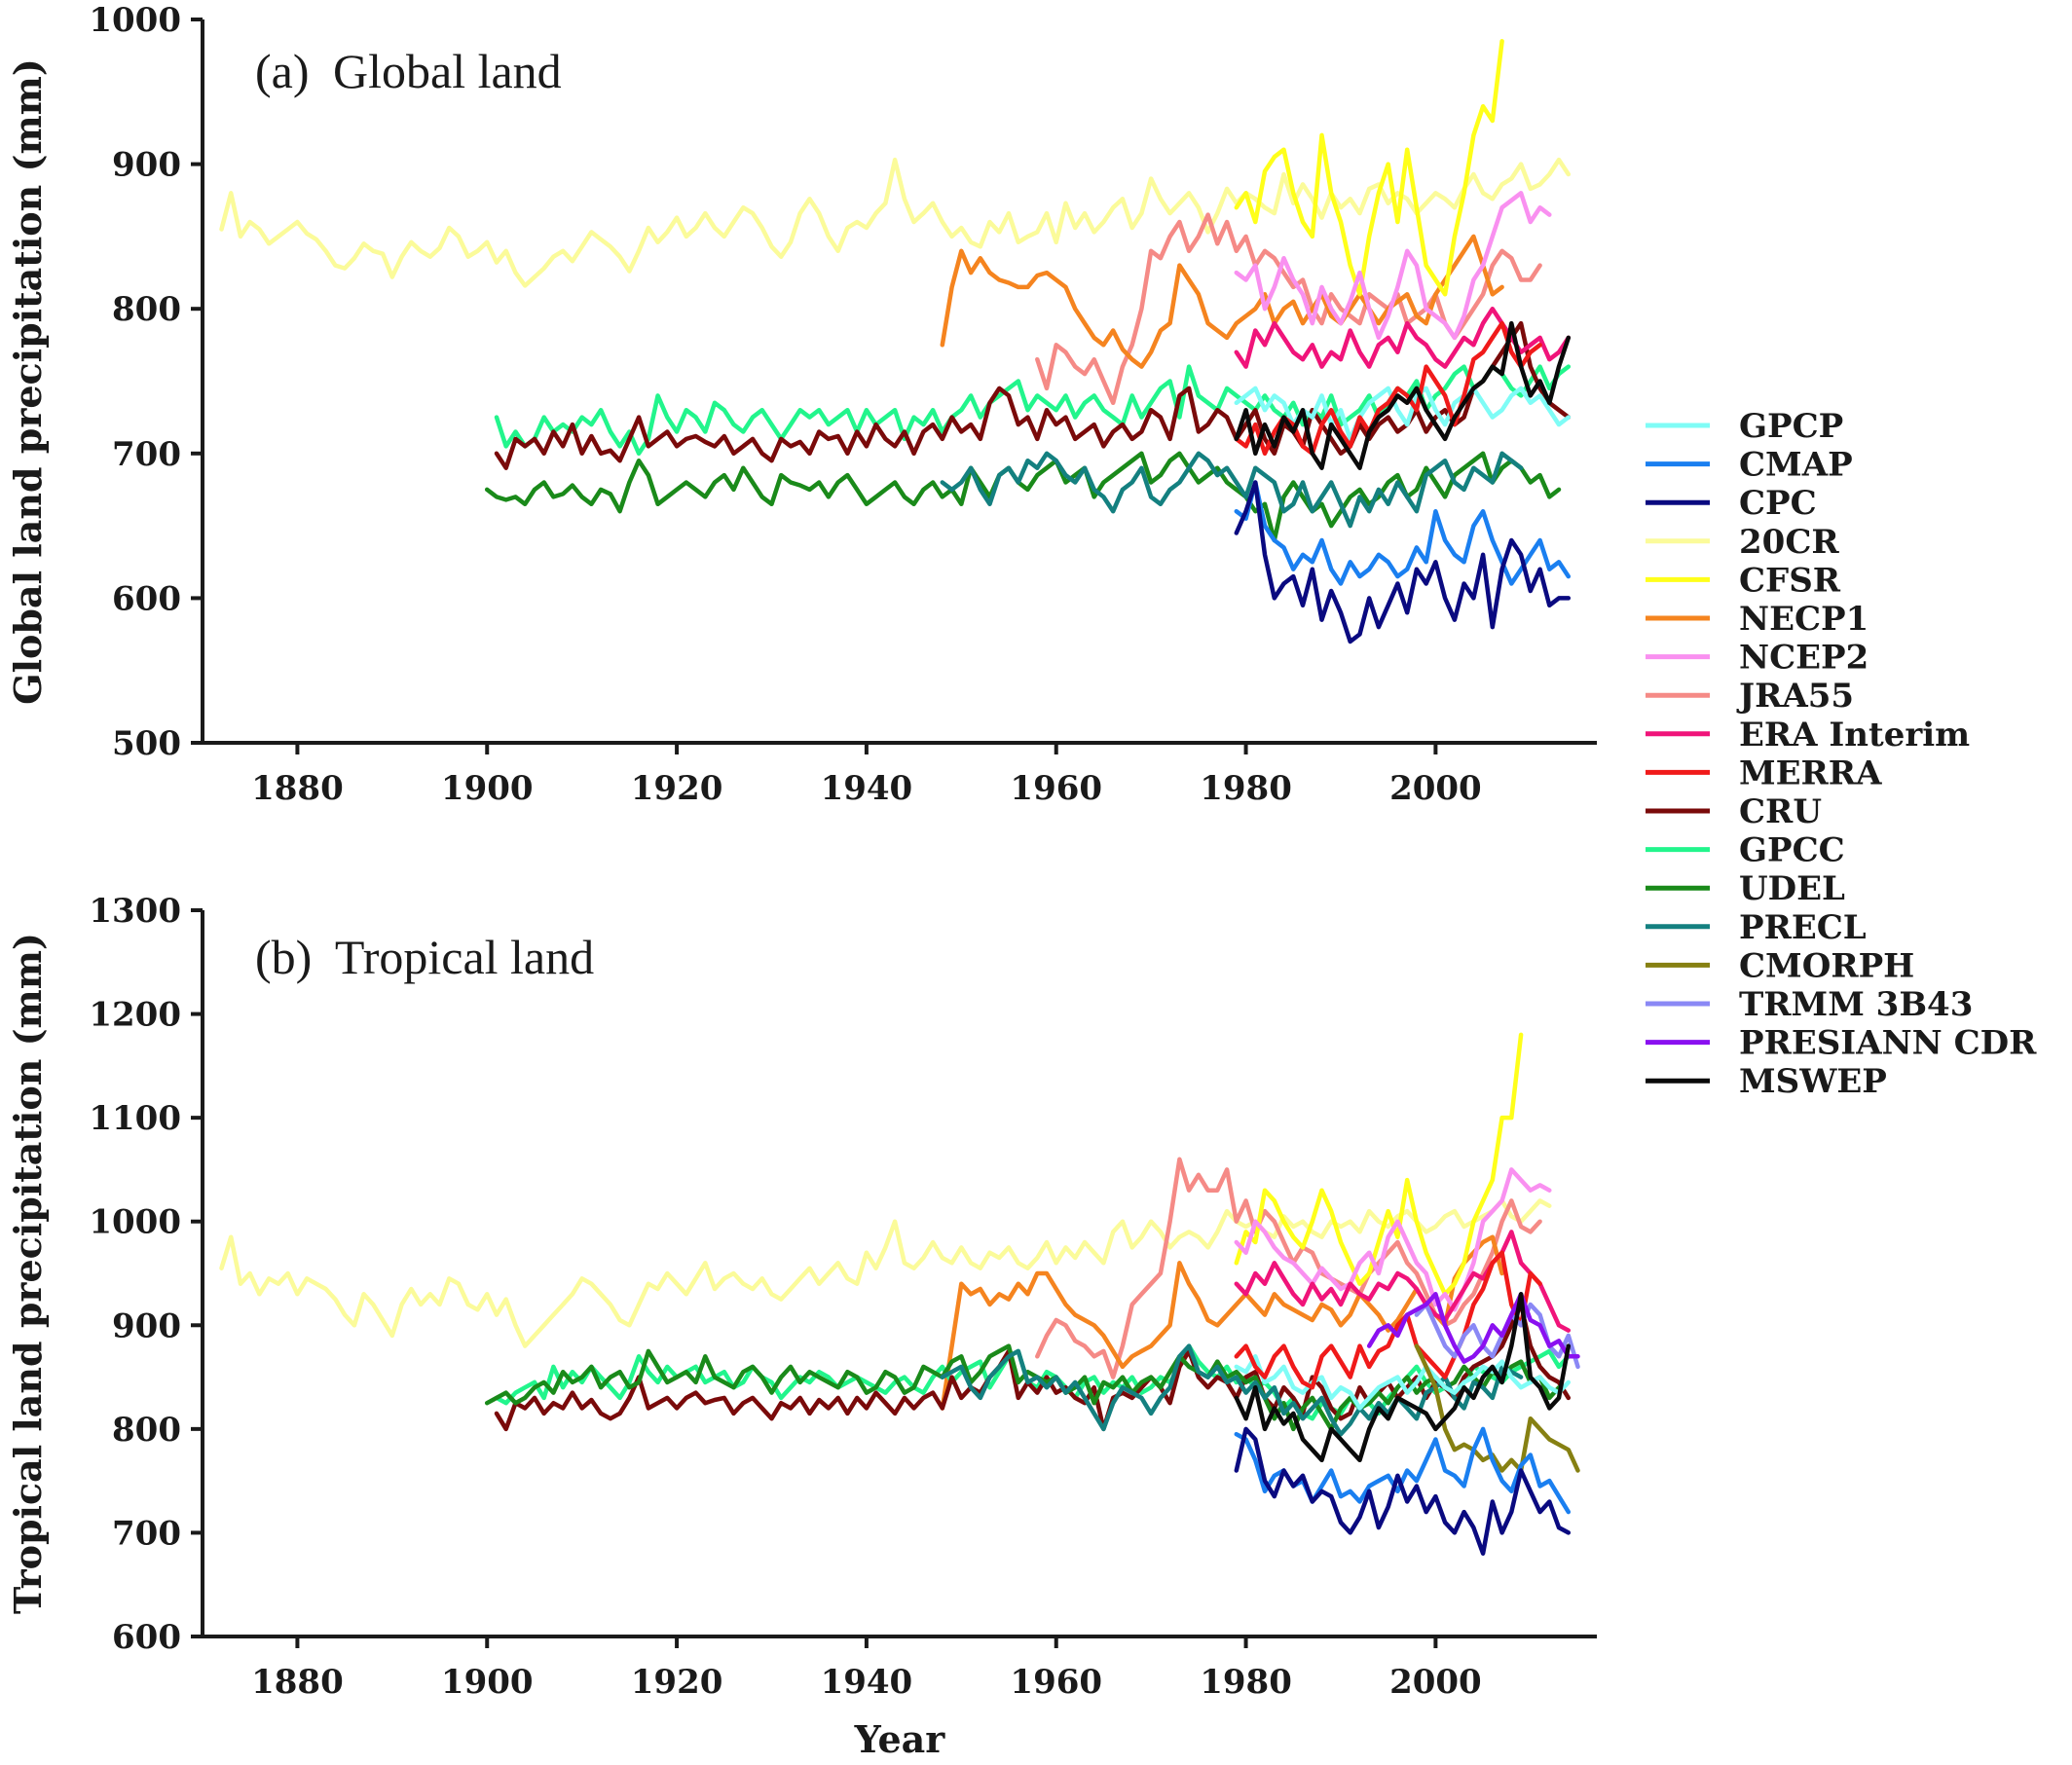 This screenshot has width=2072, height=1765. What do you see at coordinates (1826, 965) in the screenshot?
I see `legend-label-cmorph: CMORPH` at bounding box center [1826, 965].